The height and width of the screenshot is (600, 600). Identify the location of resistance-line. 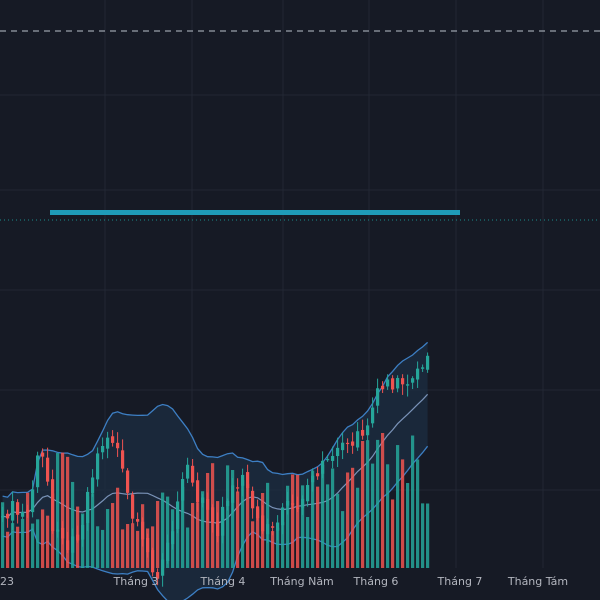
(255, 212).